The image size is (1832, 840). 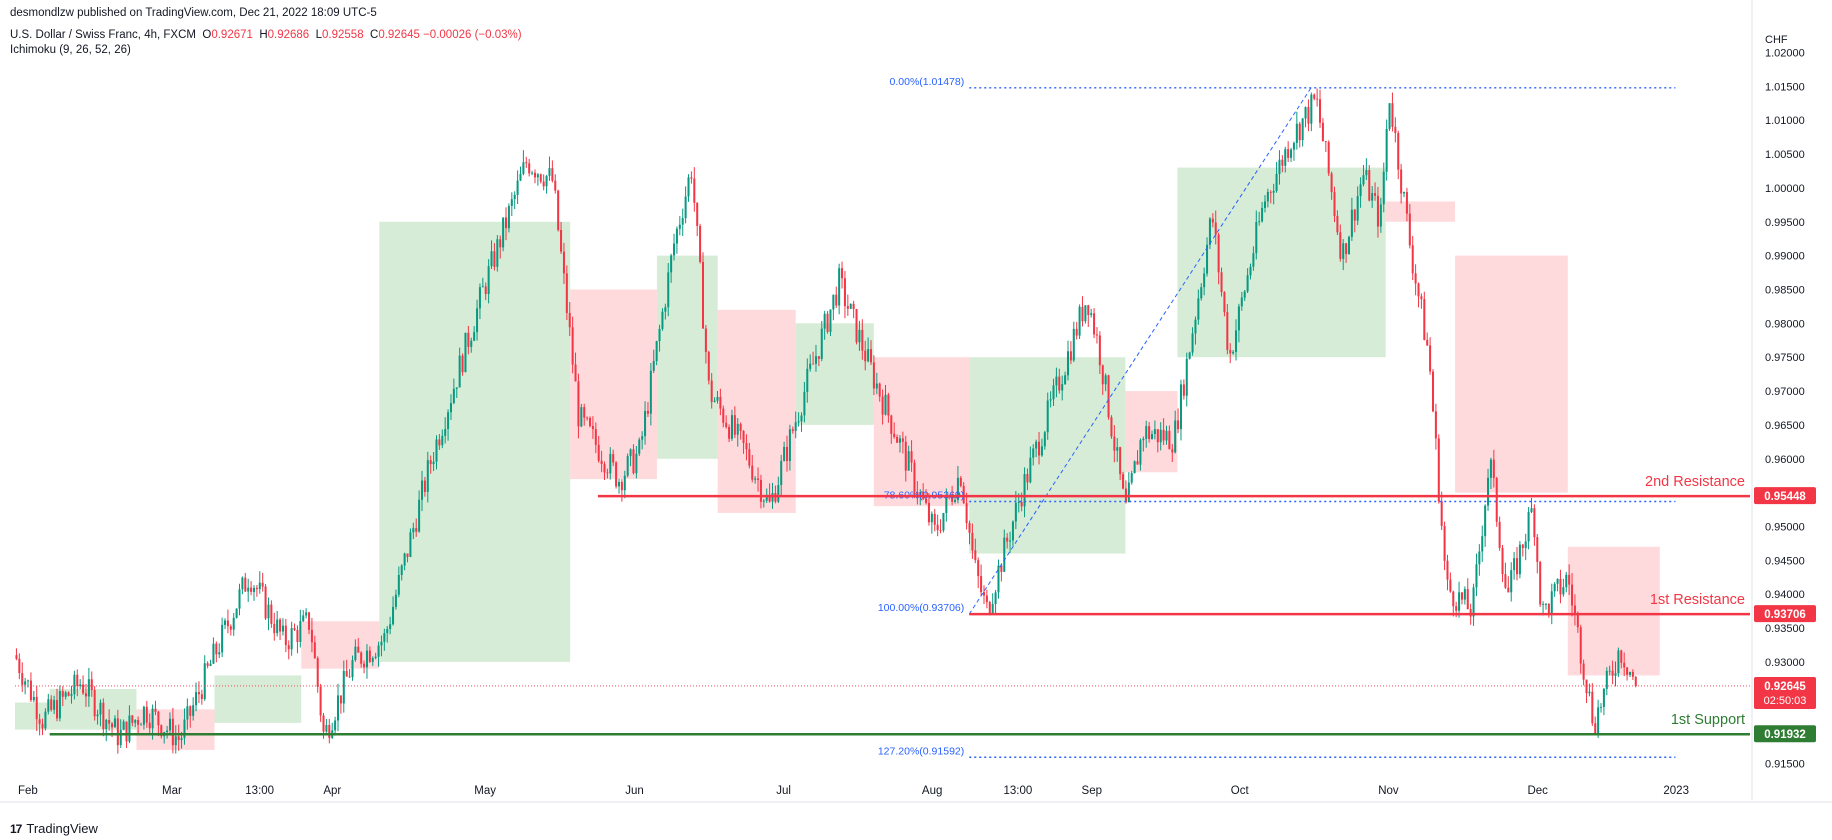 I want to click on tradingview-footer: 17 TradingView, so click(x=54, y=828).